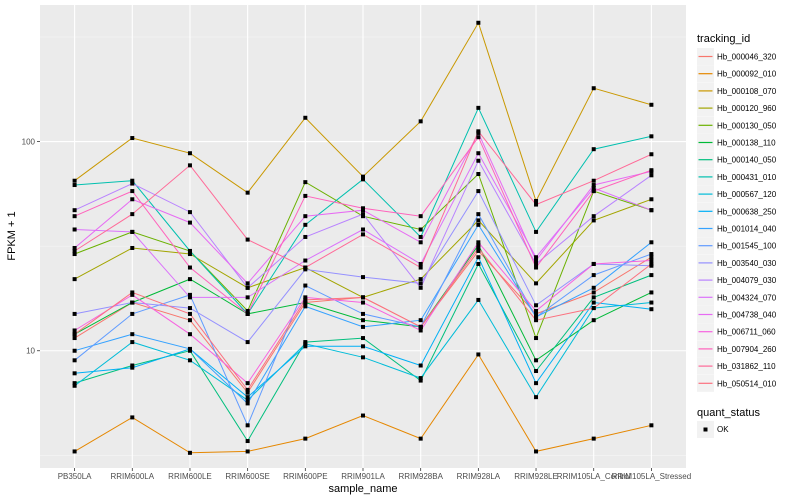  I want to click on x-tick-label: RRIM901LA, so click(363, 476).